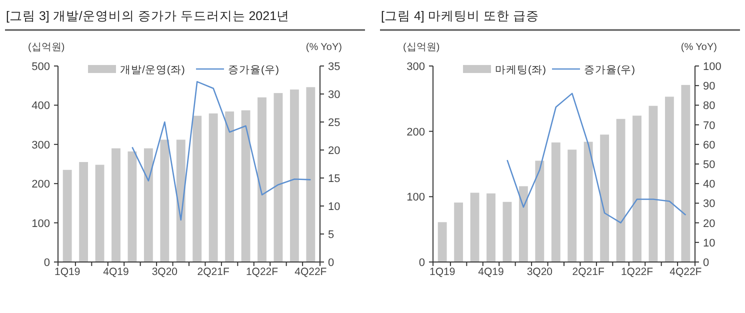 The width and height of the screenshot is (745, 313). I want to click on y2-tick-label: 40, so click(709, 184).